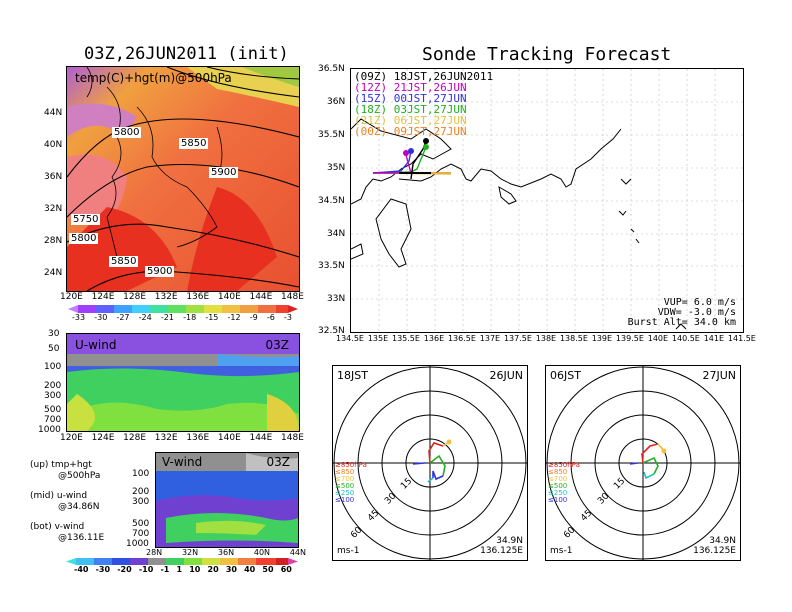  I want to click on legend-note-a: (up) tmp+hgt, so click(61, 465).